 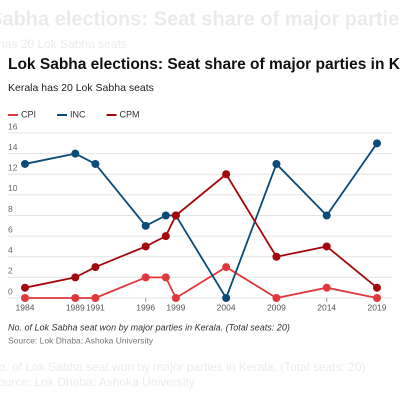 What do you see at coordinates (175, 307) in the screenshot?
I see `x-tick-label: 1999` at bounding box center [175, 307].